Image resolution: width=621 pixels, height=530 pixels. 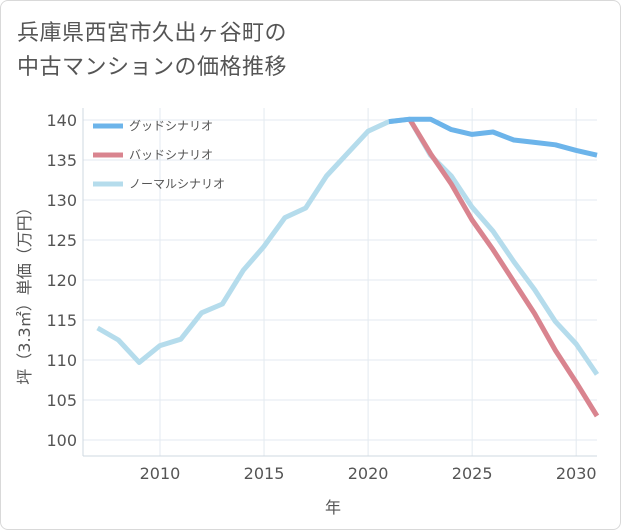 I want to click on x-tick-label: 2015, so click(x=264, y=473).